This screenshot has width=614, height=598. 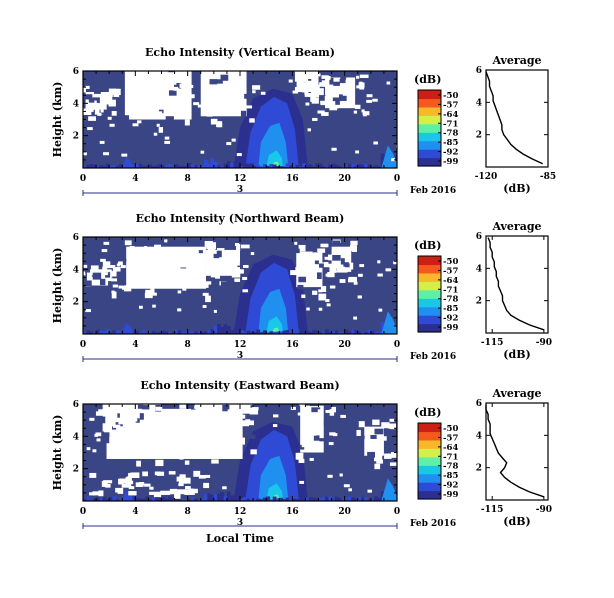 What do you see at coordinates (479, 302) in the screenshot?
I see `avg-y-tick-label: 2` at bounding box center [479, 302].